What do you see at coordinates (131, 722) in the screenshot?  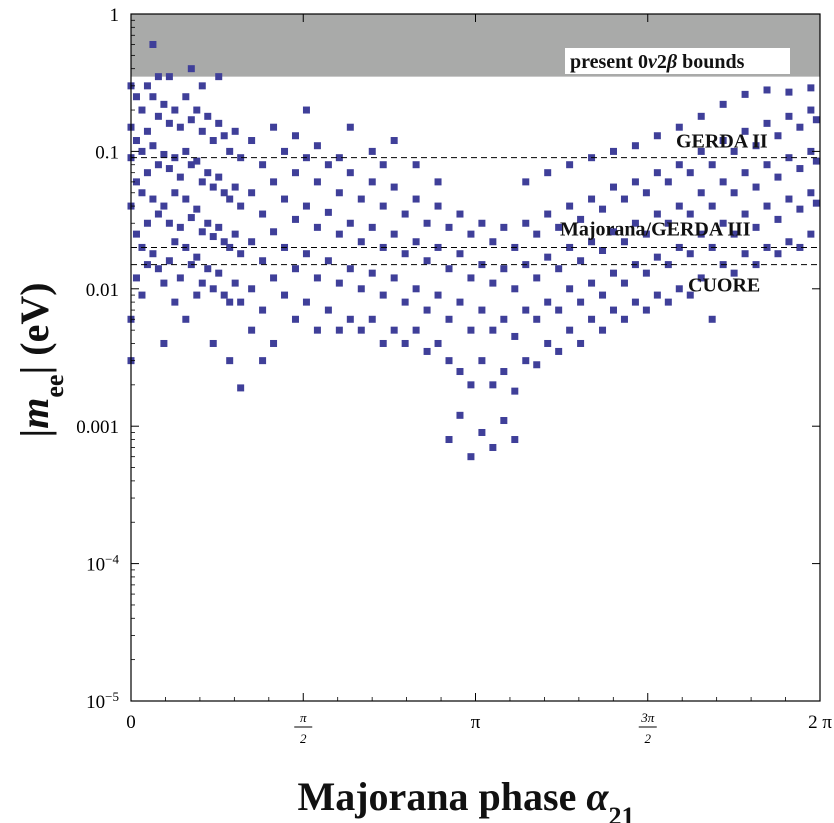 I see `x-tick-label: 0` at bounding box center [131, 722].